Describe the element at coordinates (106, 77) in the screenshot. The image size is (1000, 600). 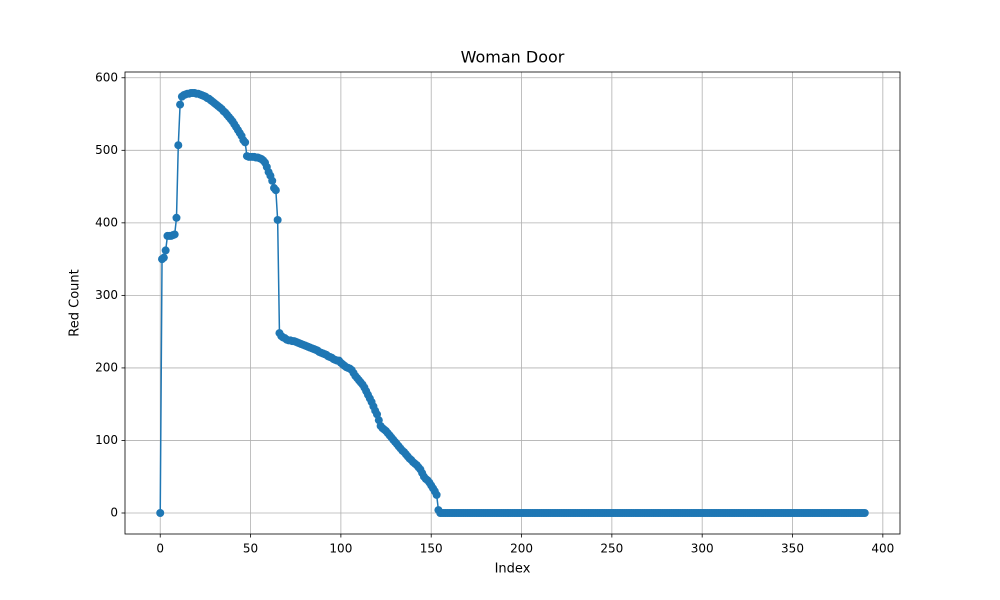
I see `y-tick-label: 600` at that location.